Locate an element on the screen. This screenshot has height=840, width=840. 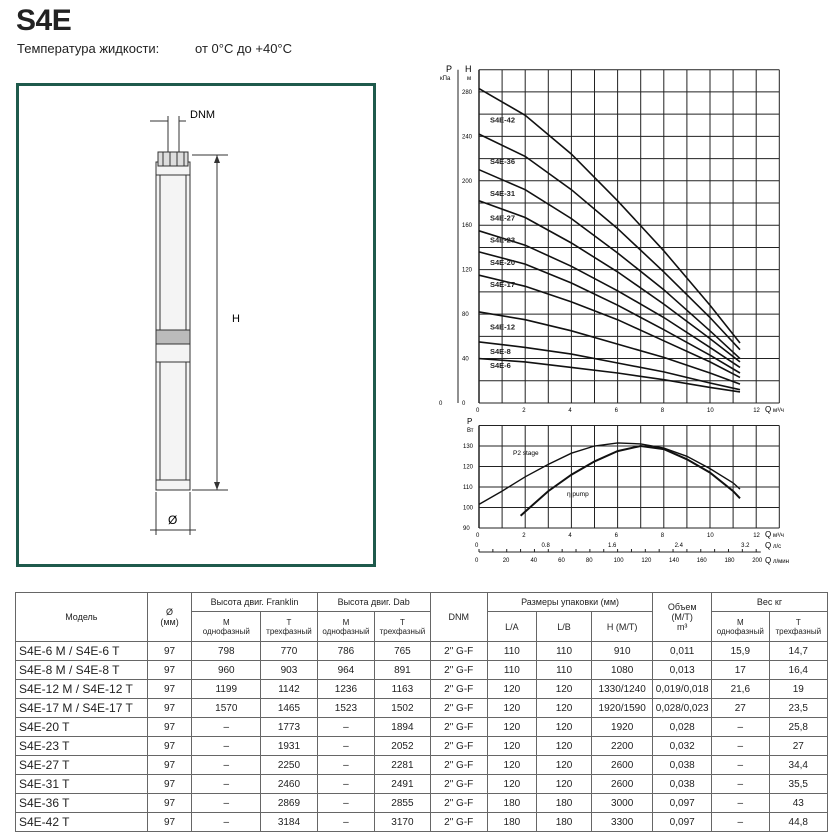
series-label: S4E-23 is located at coordinates (502, 240).